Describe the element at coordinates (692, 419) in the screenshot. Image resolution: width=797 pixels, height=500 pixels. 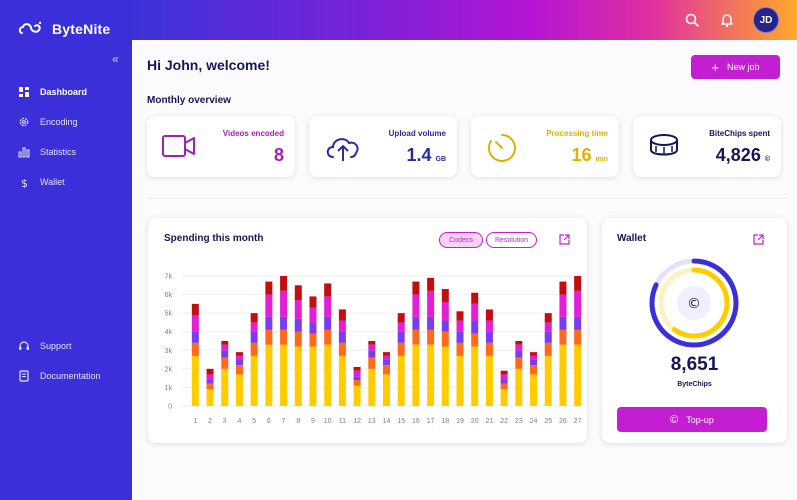
I see `topup-button: © Top-up` at that location.